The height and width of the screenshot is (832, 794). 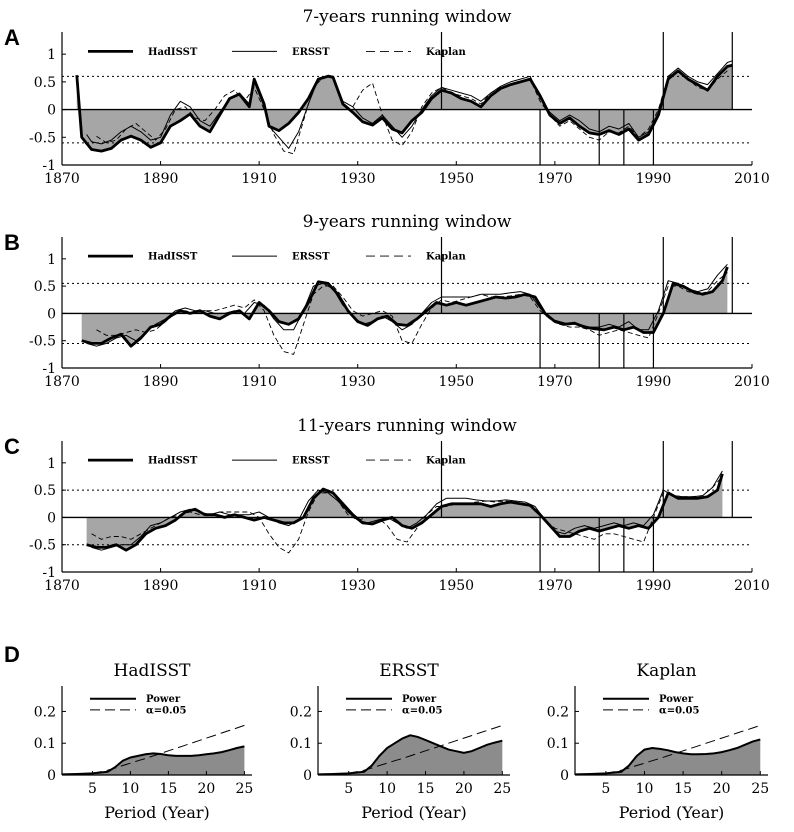 What do you see at coordinates (722, 789) in the screenshot?
I see `x-tick-label: 20` at bounding box center [722, 789].